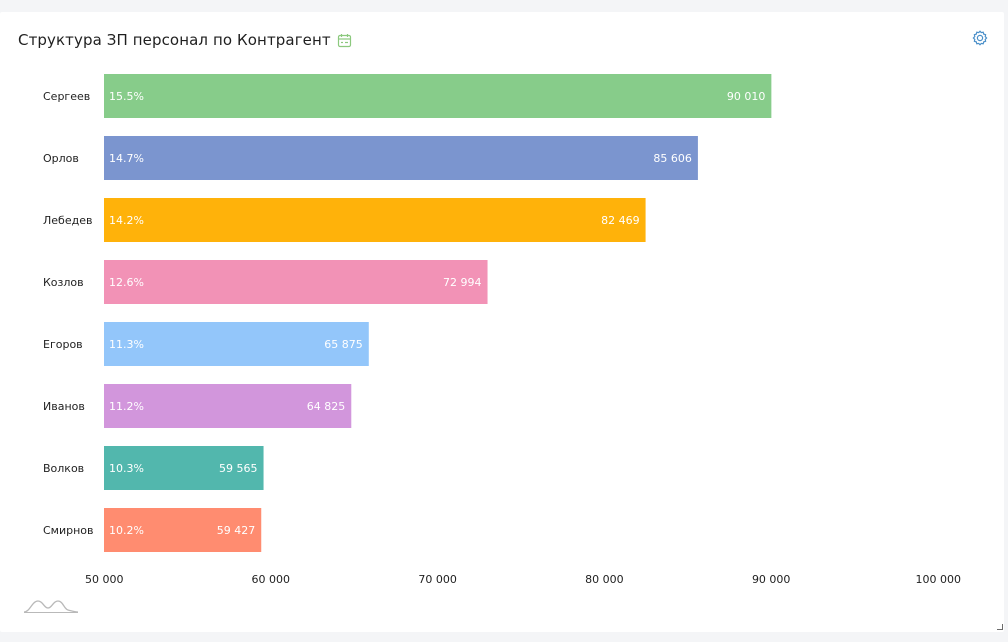  What do you see at coordinates (620, 220) in the screenshot?
I see `value-label: 82 469` at bounding box center [620, 220].